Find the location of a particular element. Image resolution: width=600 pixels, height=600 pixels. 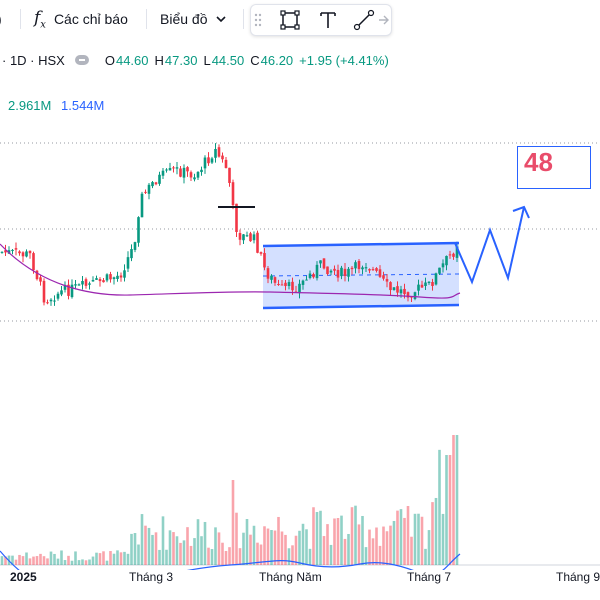

drawings is located at coordinates (374, 257).